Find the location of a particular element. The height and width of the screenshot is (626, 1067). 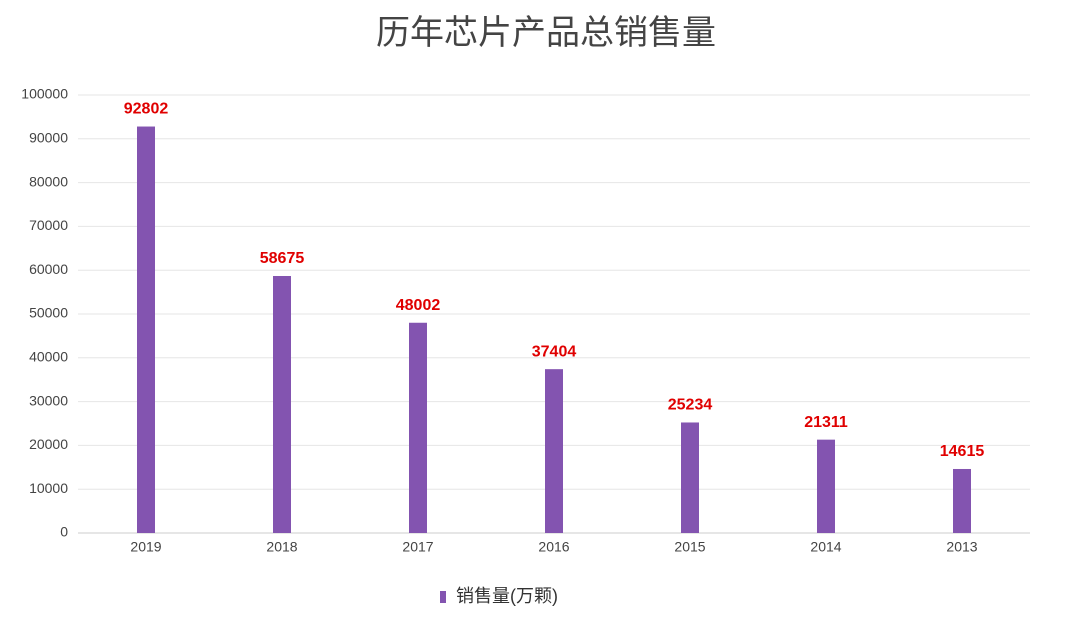

x-tick-label: 2018 is located at coordinates (281, 547).